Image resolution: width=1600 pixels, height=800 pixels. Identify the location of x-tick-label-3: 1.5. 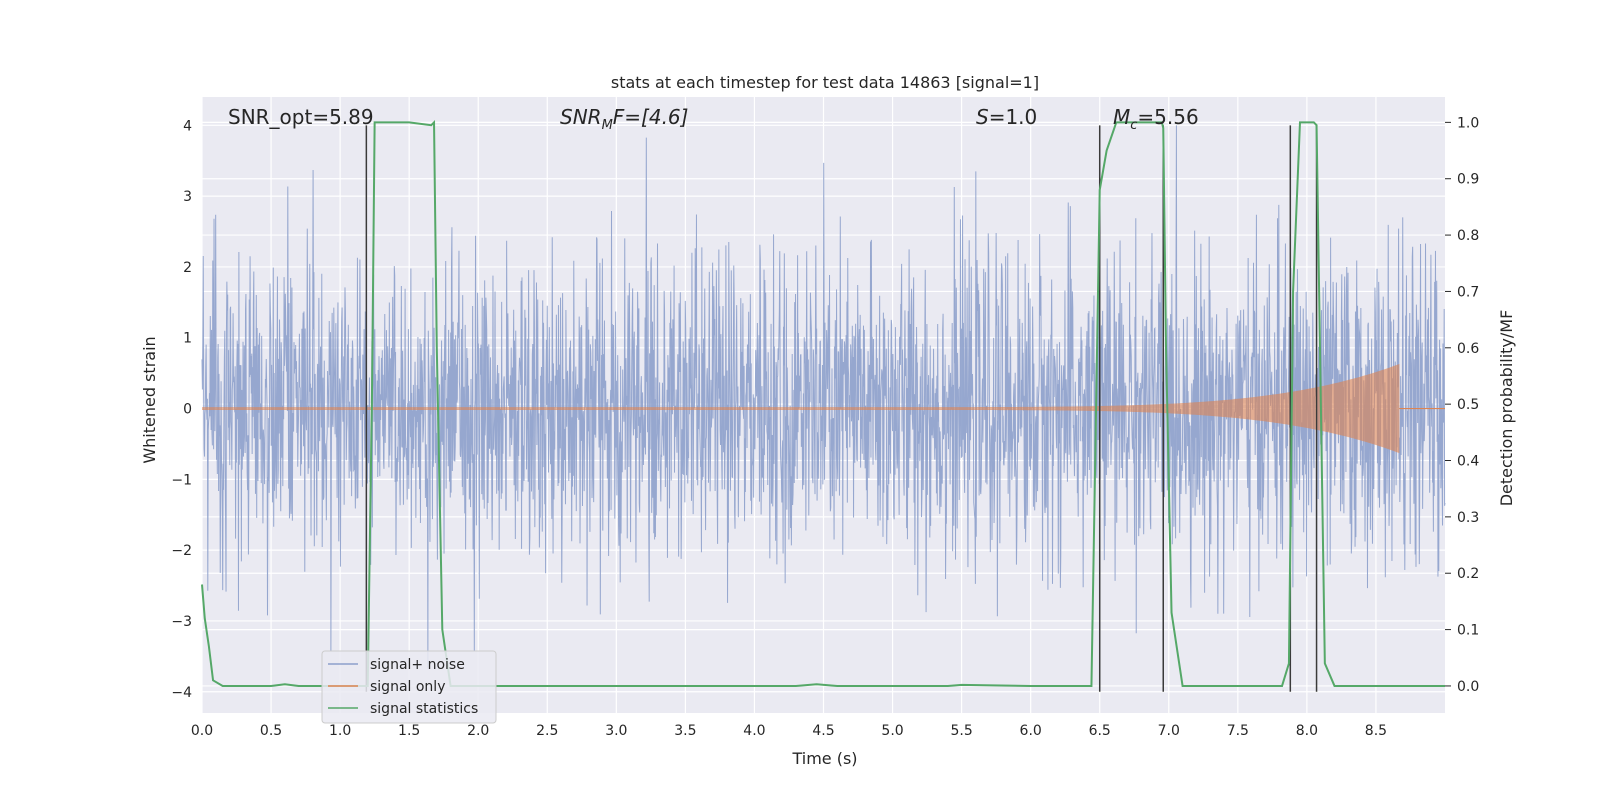
(409, 731).